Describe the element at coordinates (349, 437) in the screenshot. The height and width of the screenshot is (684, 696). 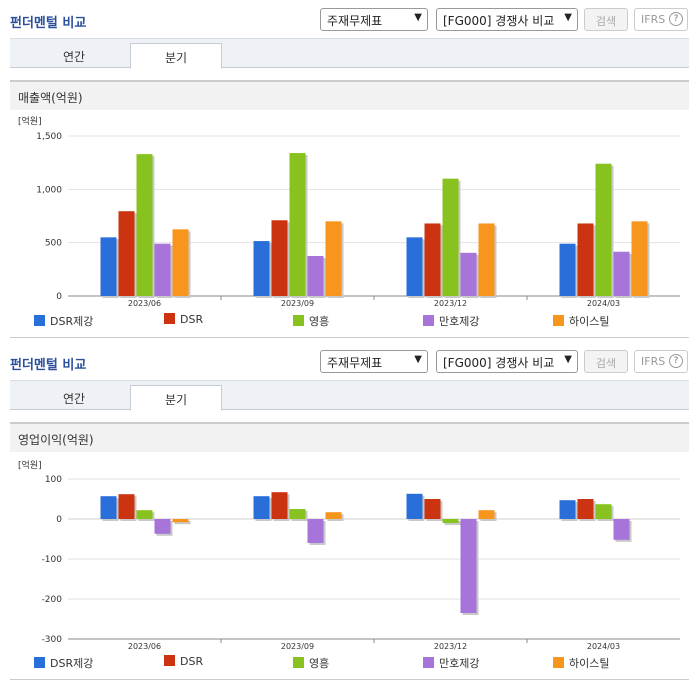
I see `metric-header: 영업이익(억원)` at that location.